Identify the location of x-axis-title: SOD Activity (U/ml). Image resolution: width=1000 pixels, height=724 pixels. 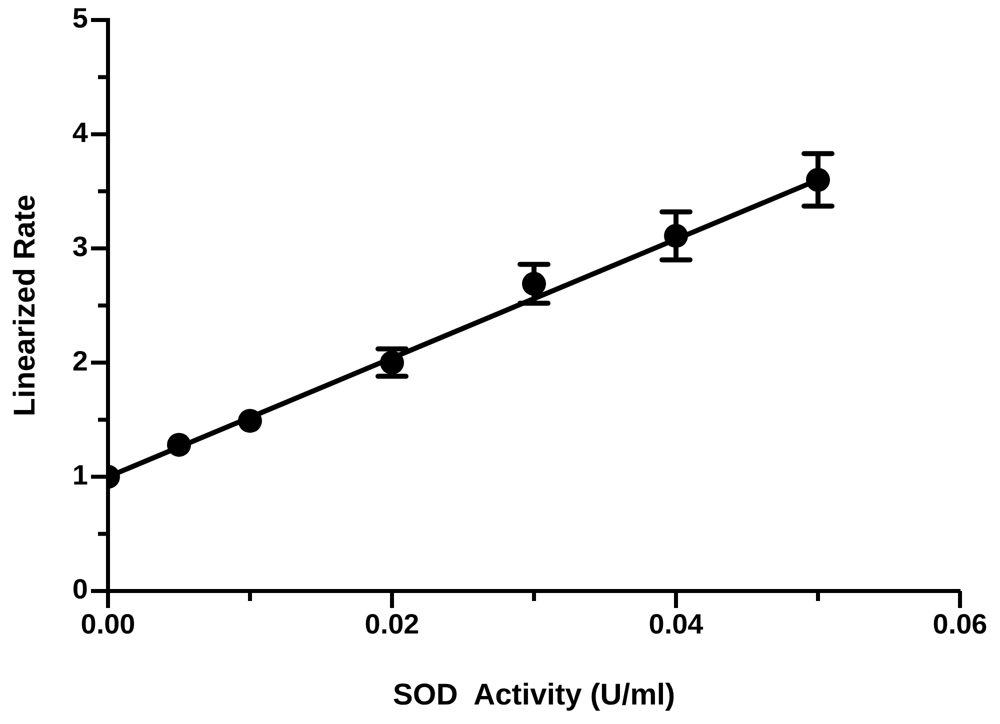
(534, 695).